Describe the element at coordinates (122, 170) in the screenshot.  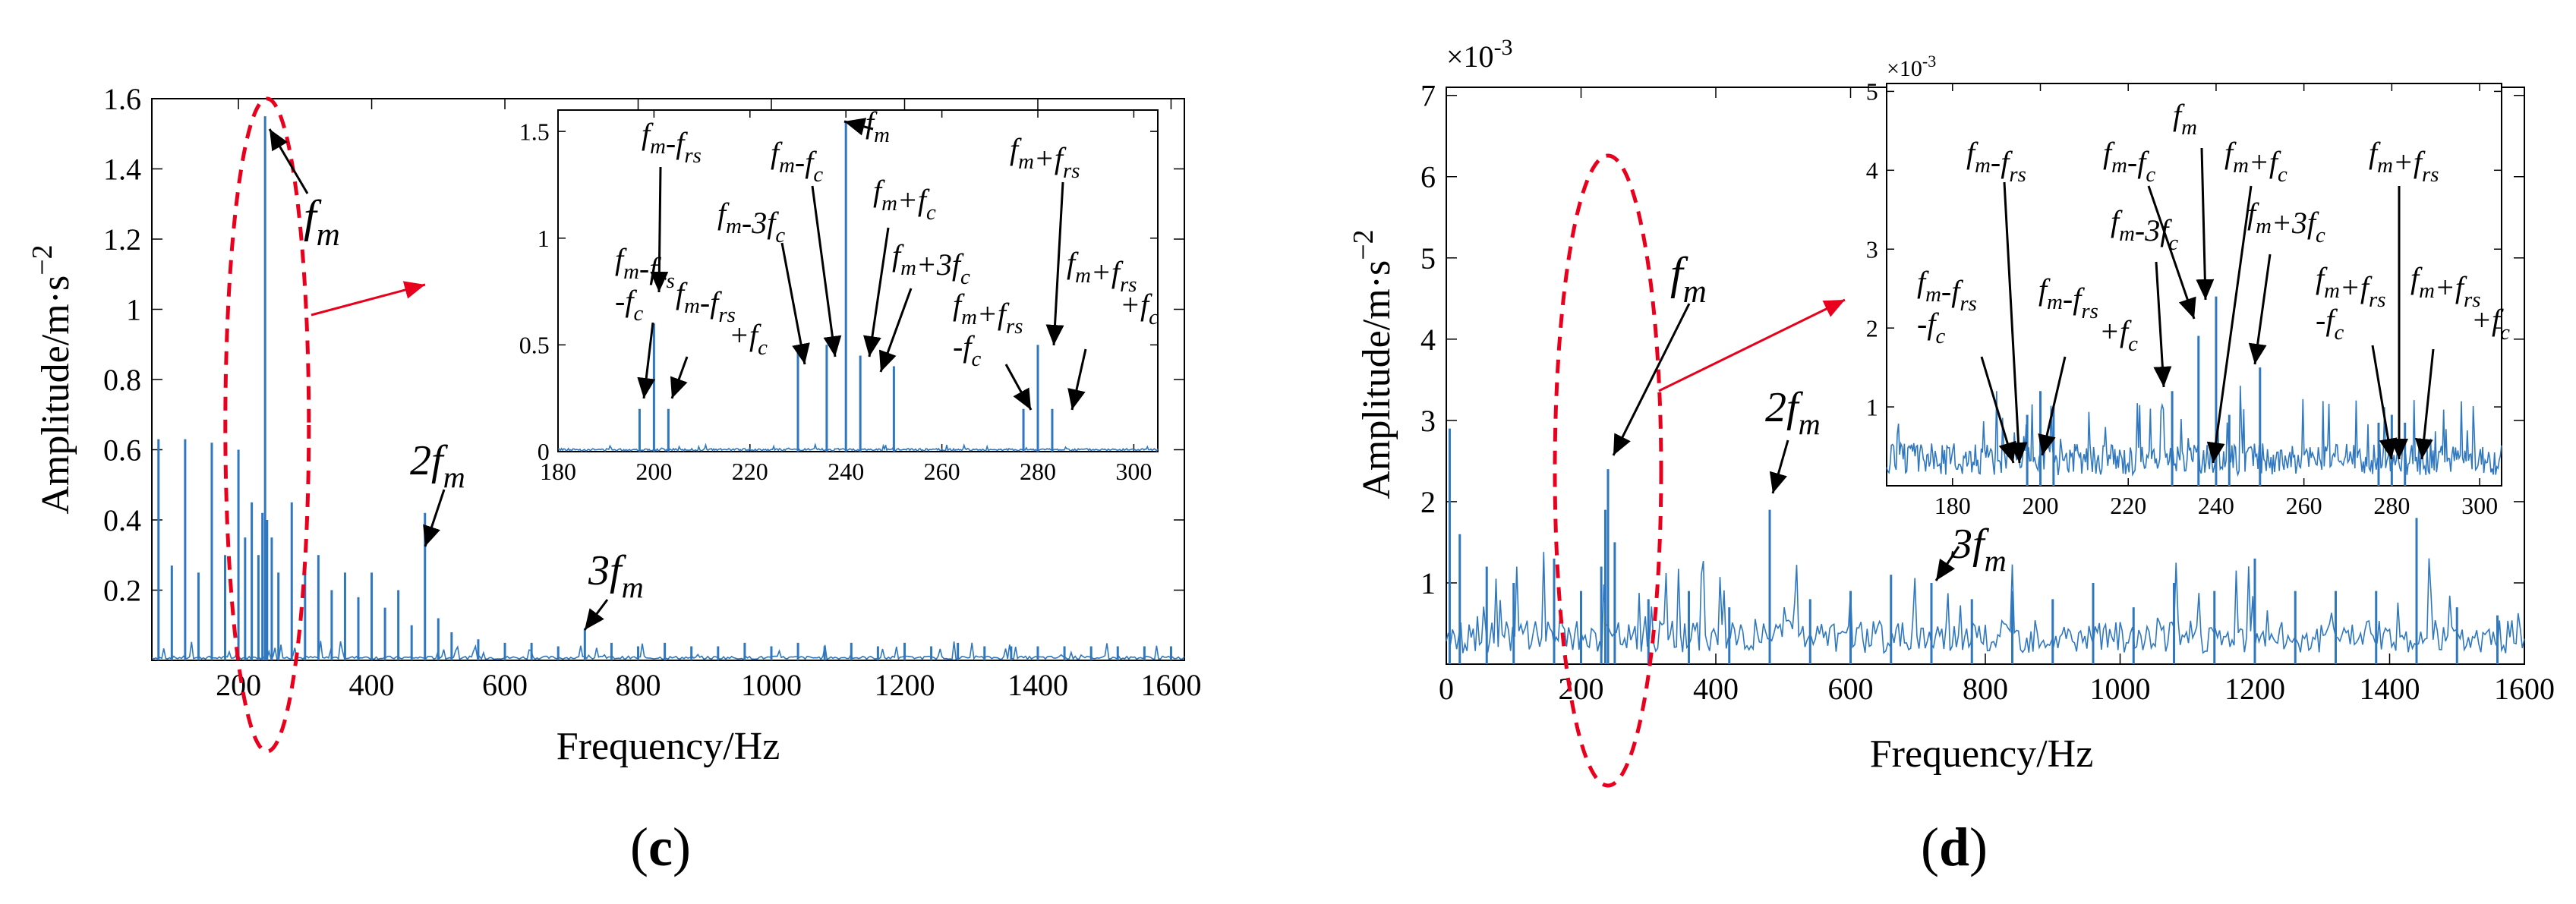
I see `c-main-ytick-label: 1.4` at that location.